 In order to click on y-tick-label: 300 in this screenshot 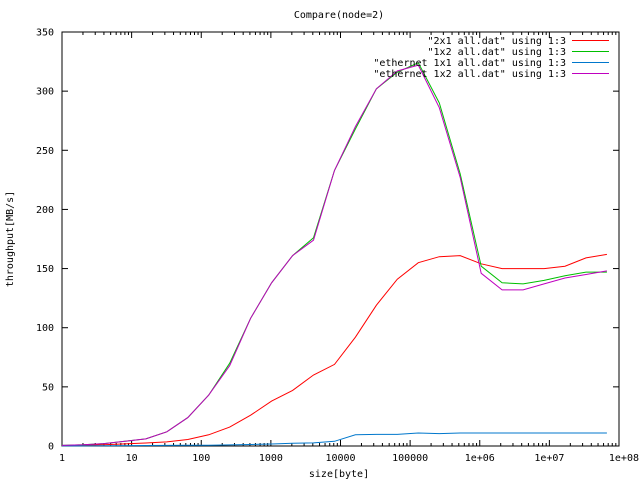, I will do `click(45, 92)`.